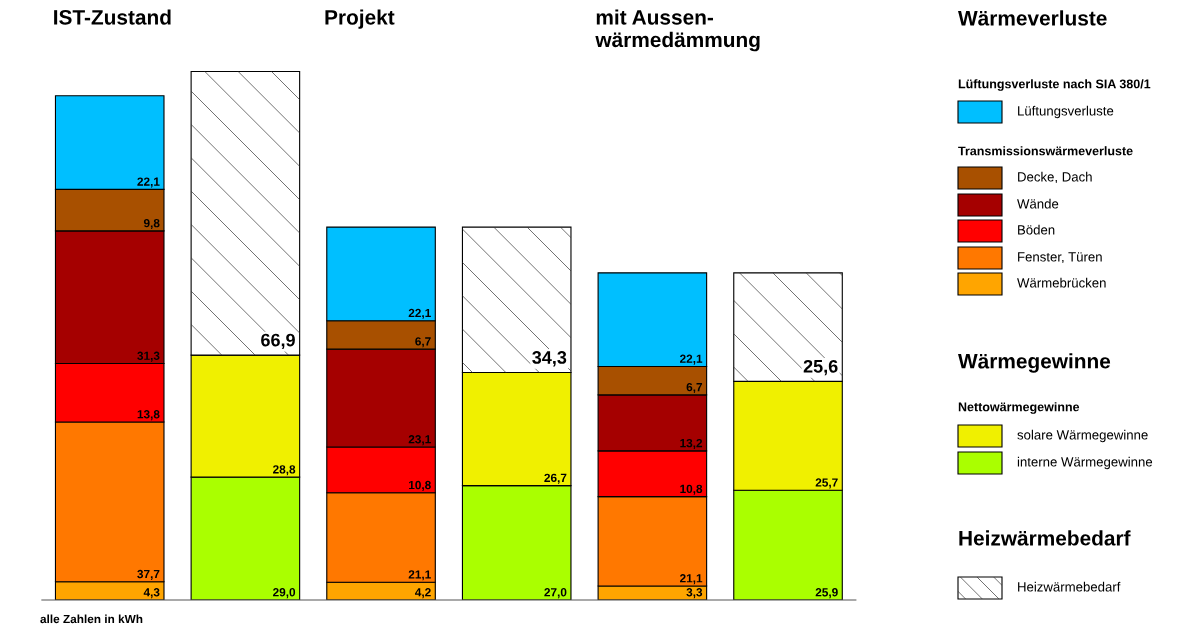 This screenshot has height=627, width=1197. Describe the element at coordinates (677, 30) in the screenshot. I see `x-tick-label: mit Aussen- wärmedämmung` at that location.